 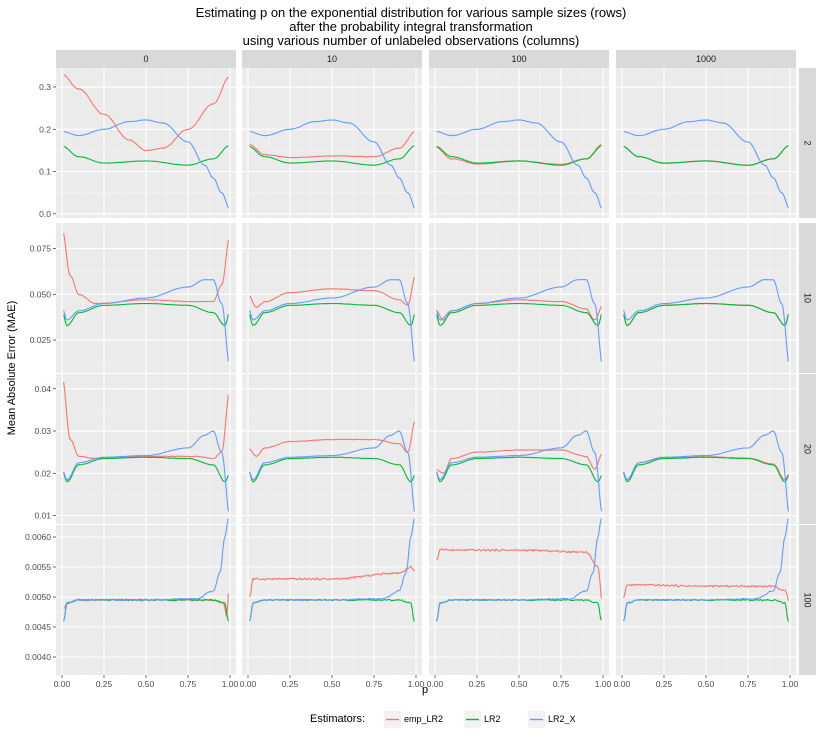 I want to click on column-label-1000: 1000, so click(x=706, y=59).